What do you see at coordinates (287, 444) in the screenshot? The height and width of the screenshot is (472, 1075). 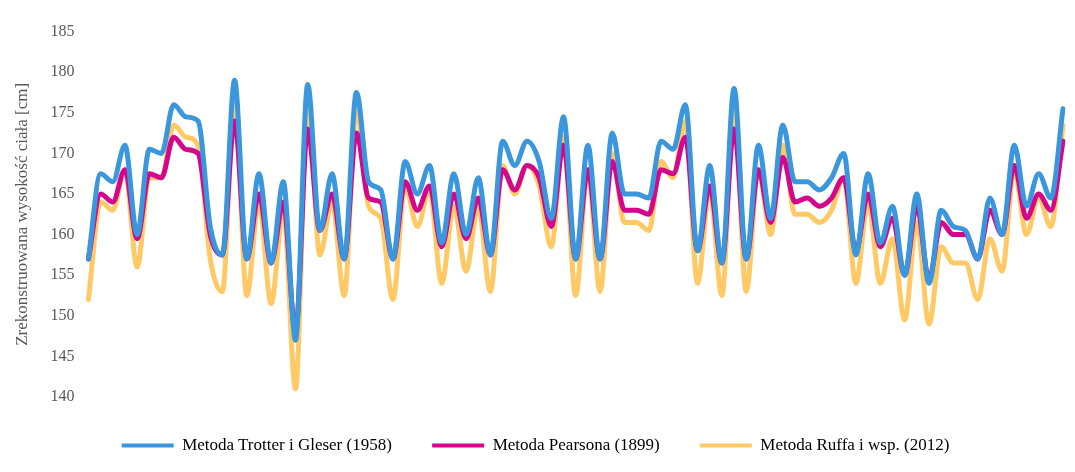 I see `legend-label: Metoda Trotter i Gleser (1958)` at bounding box center [287, 444].